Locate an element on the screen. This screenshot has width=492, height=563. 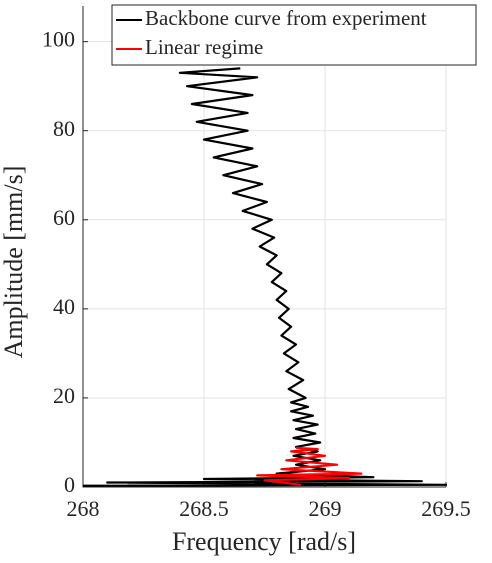
y-axis-label: Amplitude [mm/s] is located at coordinates (14, 262).